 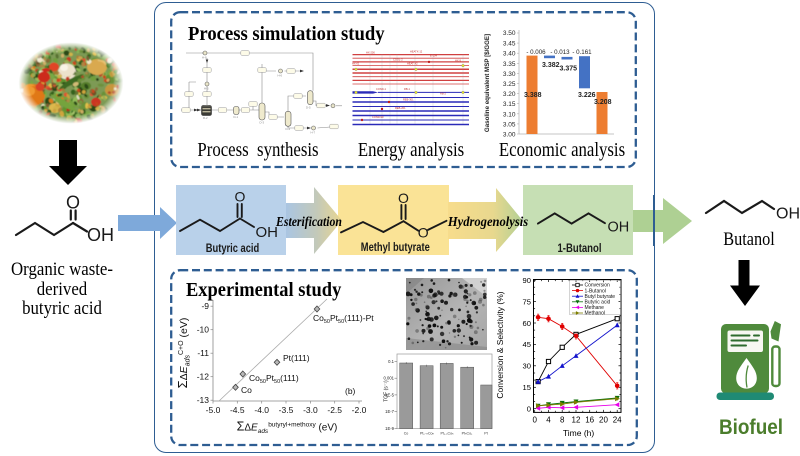 What do you see at coordinates (536, 52) in the screenshot?
I see `svg-text: - 0.006` at bounding box center [536, 52].